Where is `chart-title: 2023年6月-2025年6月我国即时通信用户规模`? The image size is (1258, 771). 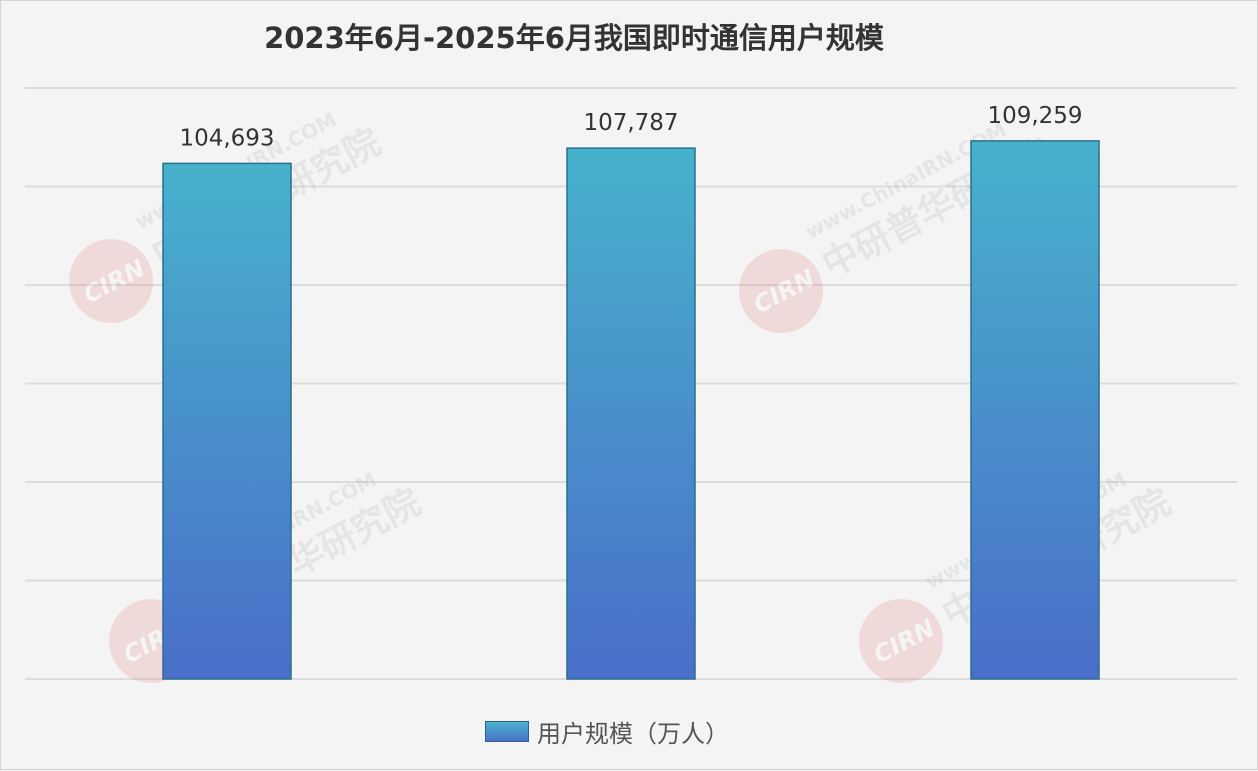
chart-title: 2023年6月-2025年6月我国即时通信用户规模 is located at coordinates (574, 38).